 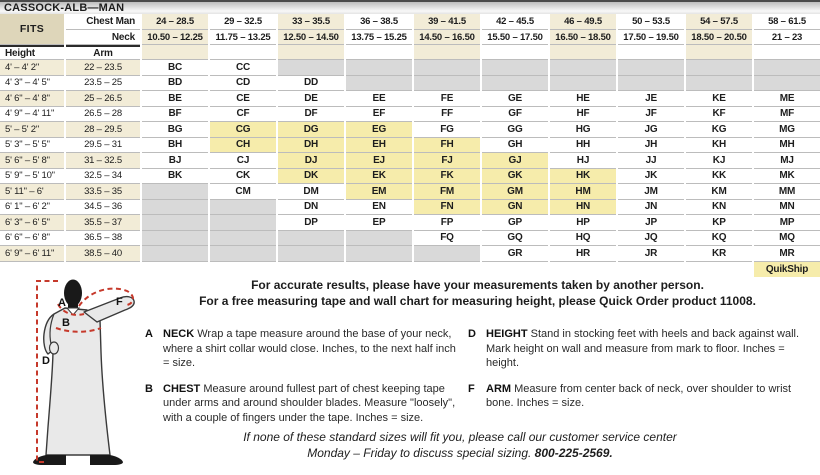 I want to click on arm-measure-line, so click(x=106, y=297).